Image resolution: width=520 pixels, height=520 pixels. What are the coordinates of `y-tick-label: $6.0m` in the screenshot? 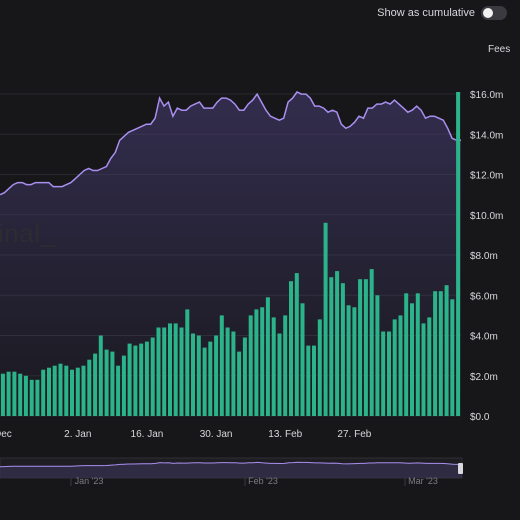 It's located at (484, 296).